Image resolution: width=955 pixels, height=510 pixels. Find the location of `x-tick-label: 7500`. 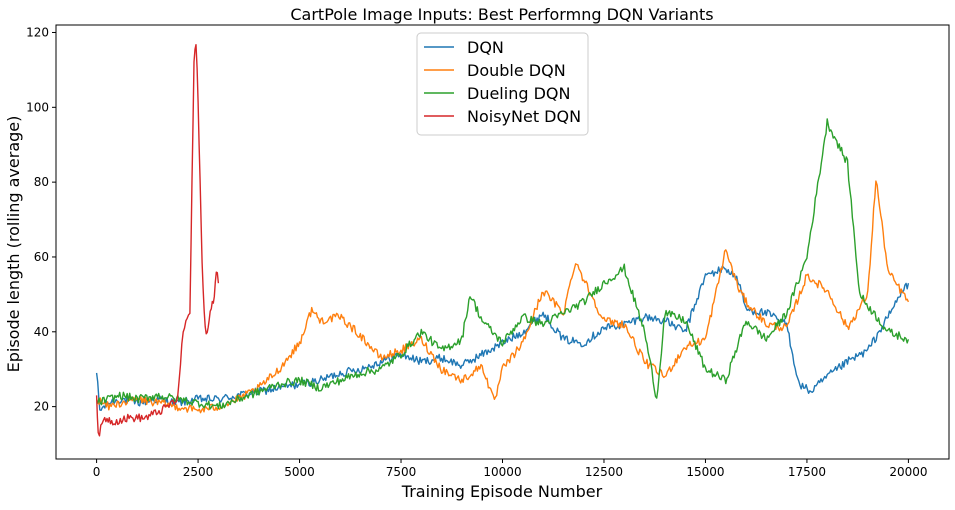

x-tick-label: 7500 is located at coordinates (401, 472).